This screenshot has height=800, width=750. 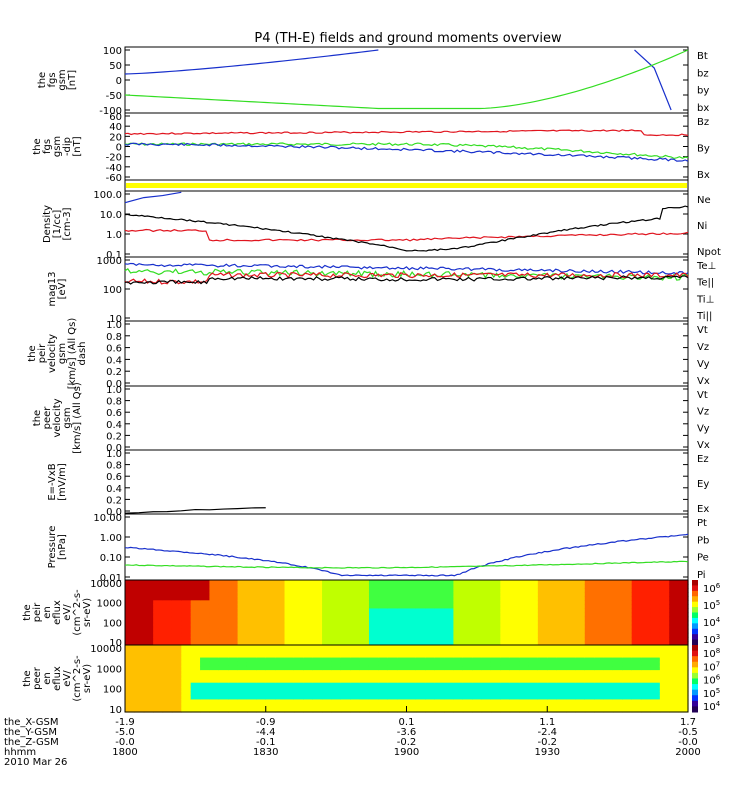 What do you see at coordinates (87, 612) in the screenshot?
I see `panel-p9-ylabel: sr-eV)` at bounding box center [87, 612].